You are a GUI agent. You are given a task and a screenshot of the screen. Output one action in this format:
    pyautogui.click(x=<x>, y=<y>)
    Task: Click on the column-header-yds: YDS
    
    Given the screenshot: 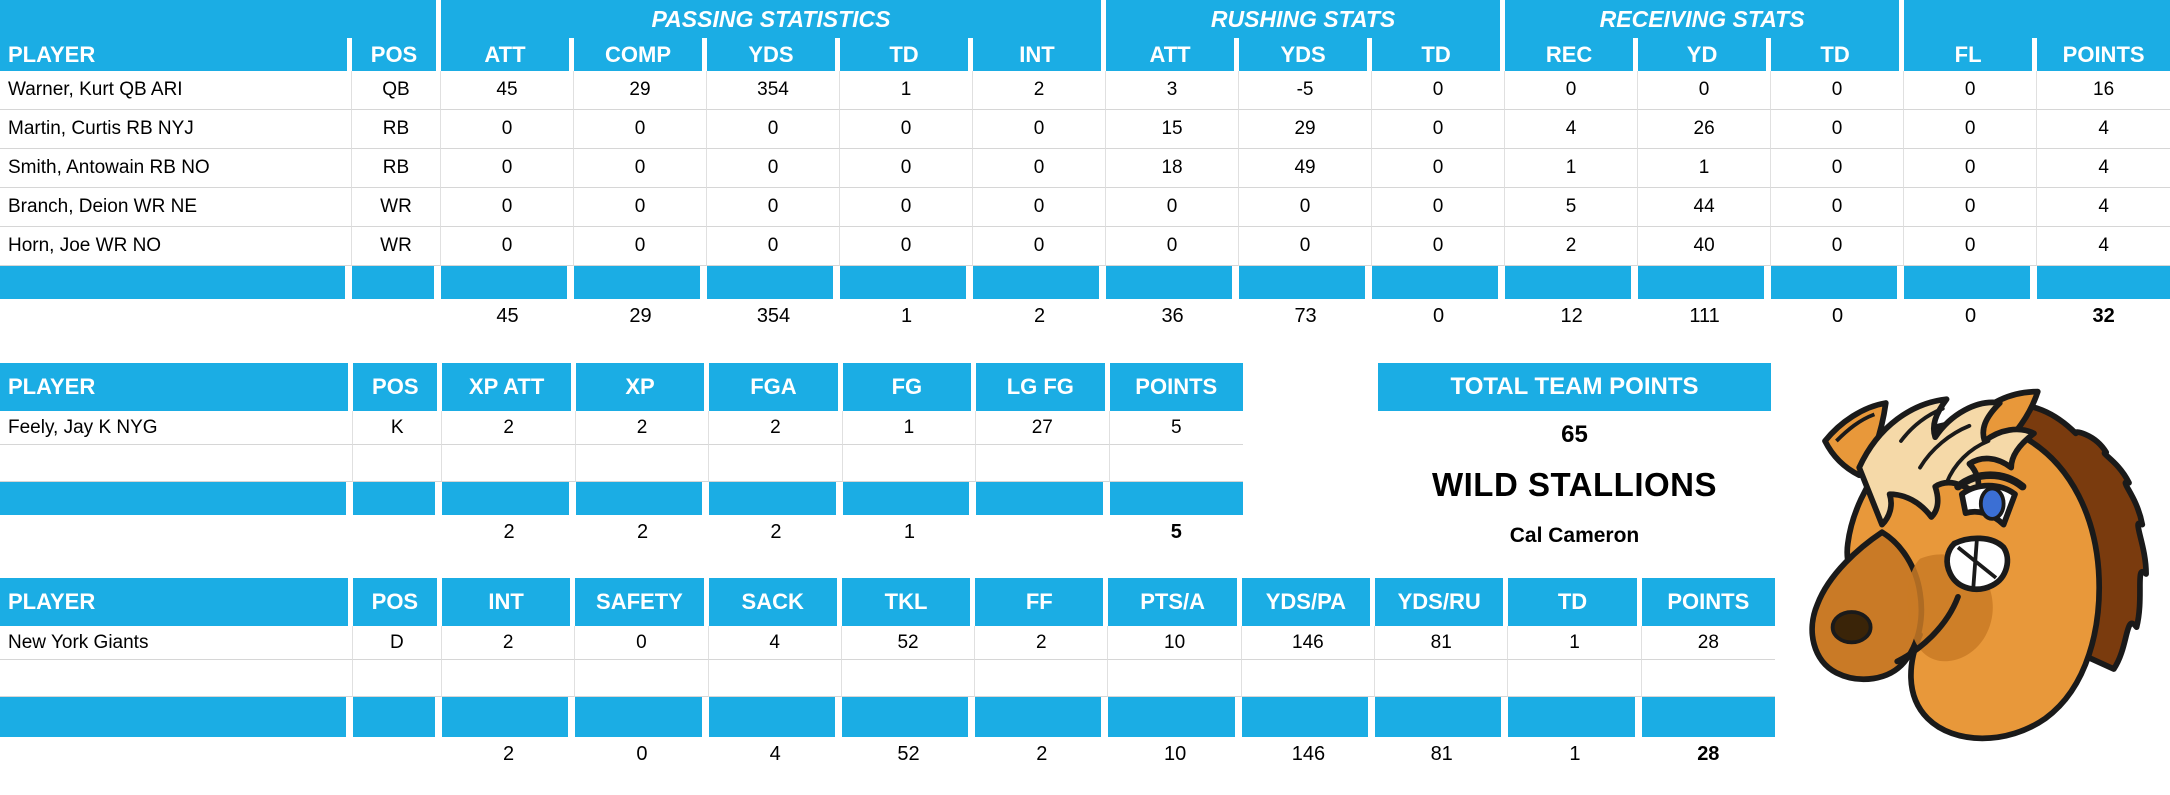 What is the action you would take?
    pyautogui.click(x=1306, y=54)
    